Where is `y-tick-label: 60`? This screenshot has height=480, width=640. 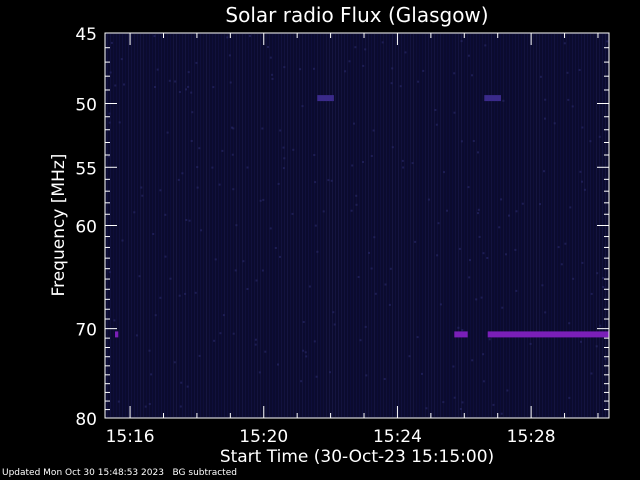 y-tick-label: 60 is located at coordinates (86, 228).